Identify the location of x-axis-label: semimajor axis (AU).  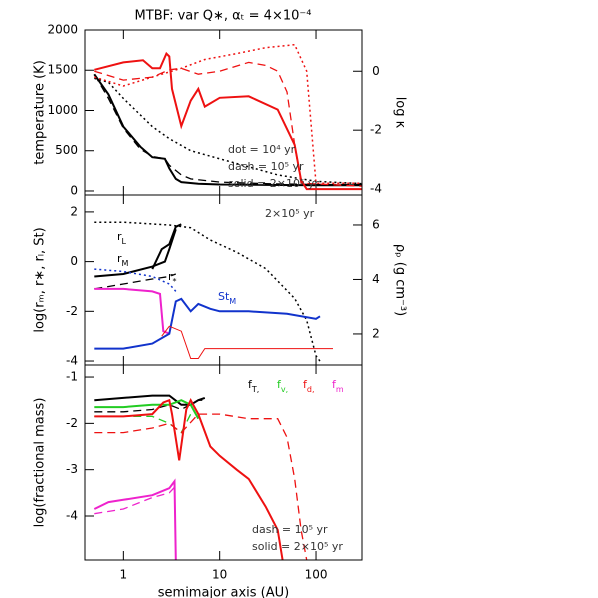
(223, 592).